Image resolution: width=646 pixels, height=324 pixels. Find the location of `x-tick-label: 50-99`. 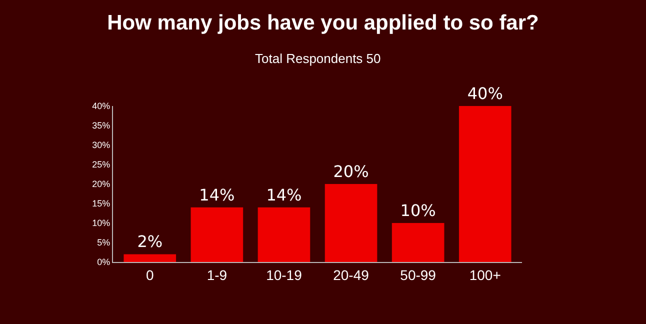

x-tick-label: 50-99 is located at coordinates (418, 274).